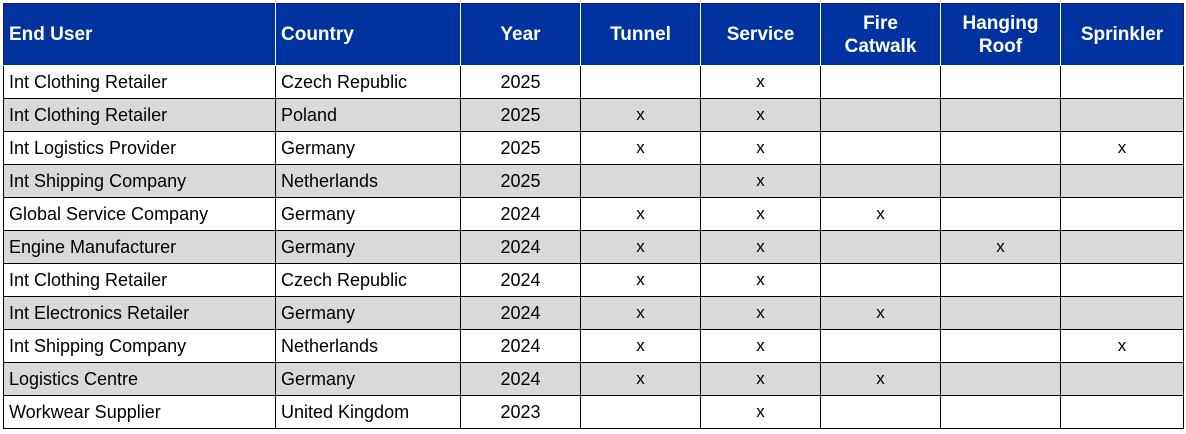  Describe the element at coordinates (880, 34) in the screenshot. I see `header-fire-catwalk: Fire Catwalk` at that location.